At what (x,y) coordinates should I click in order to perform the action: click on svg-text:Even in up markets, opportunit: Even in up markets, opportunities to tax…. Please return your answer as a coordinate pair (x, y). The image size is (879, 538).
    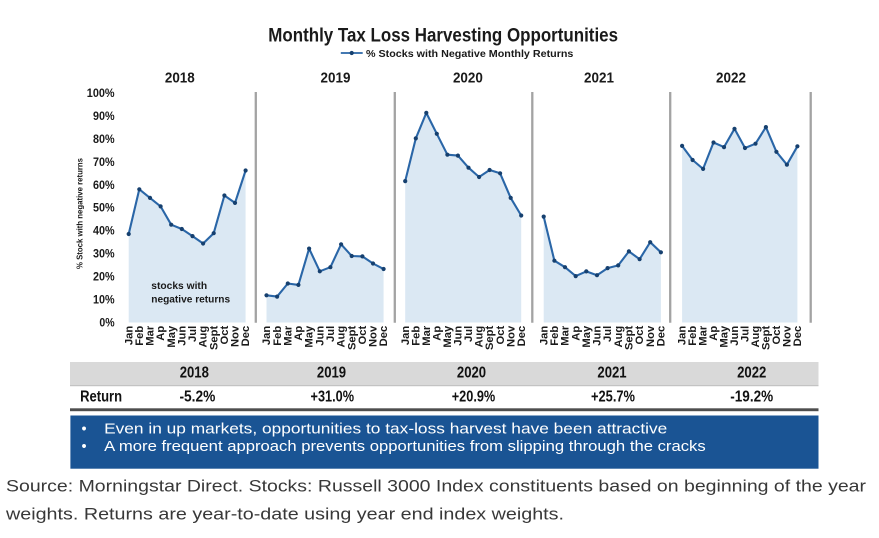
    Looking at the image, I should click on (385, 429).